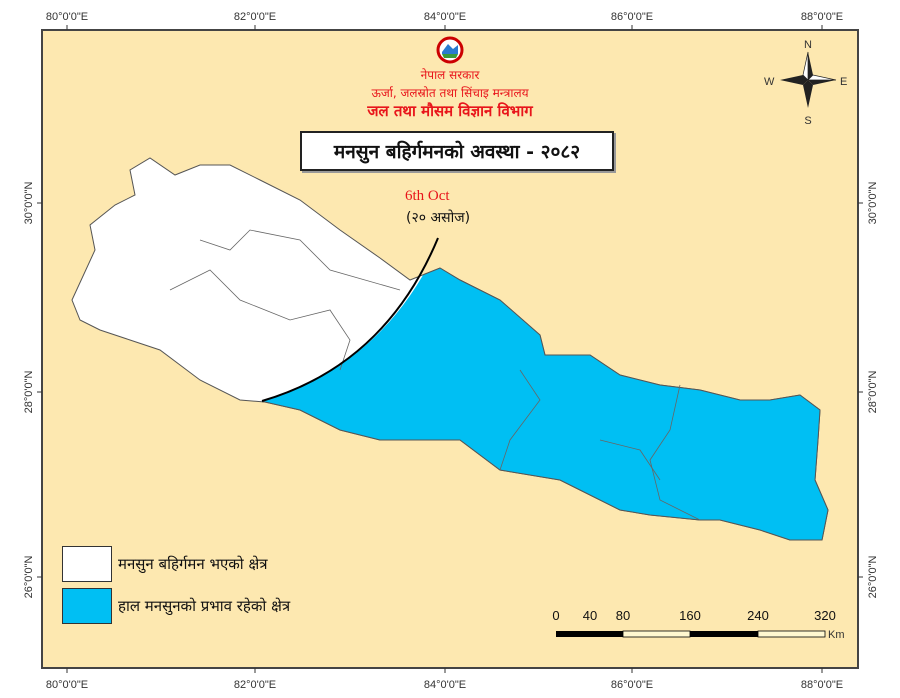 The width and height of the screenshot is (900, 698). I want to click on scale-label: 240, so click(758, 615).